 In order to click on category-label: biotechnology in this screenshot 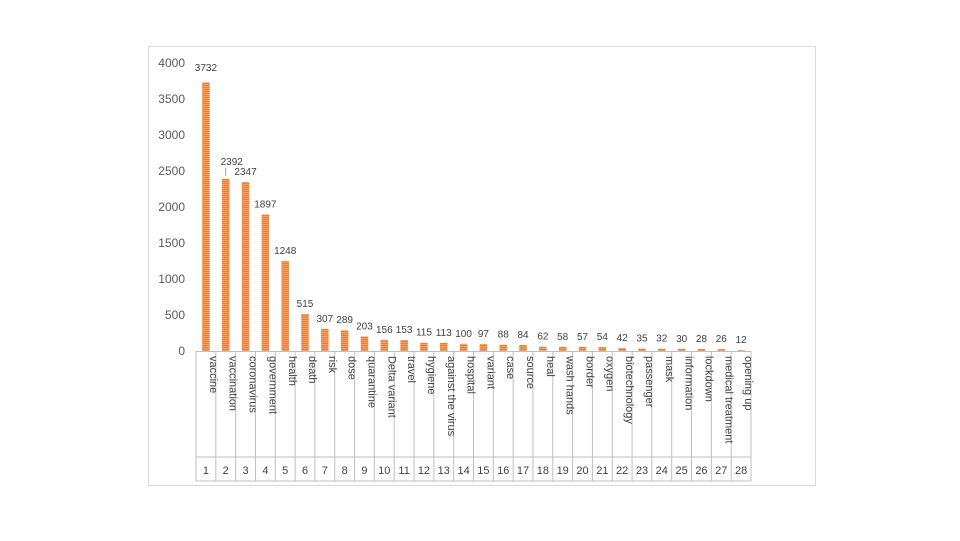, I will do `click(629, 390)`.